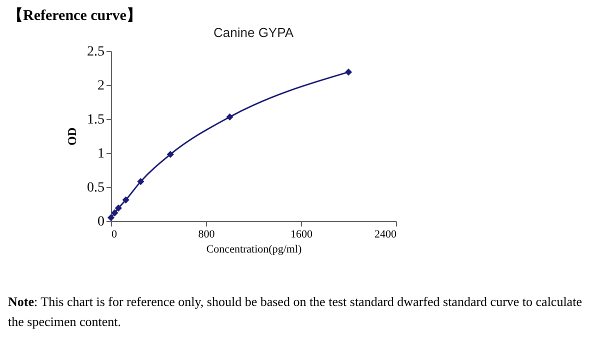 The height and width of the screenshot is (344, 600). I want to click on x-tick-label: 0, so click(115, 234).